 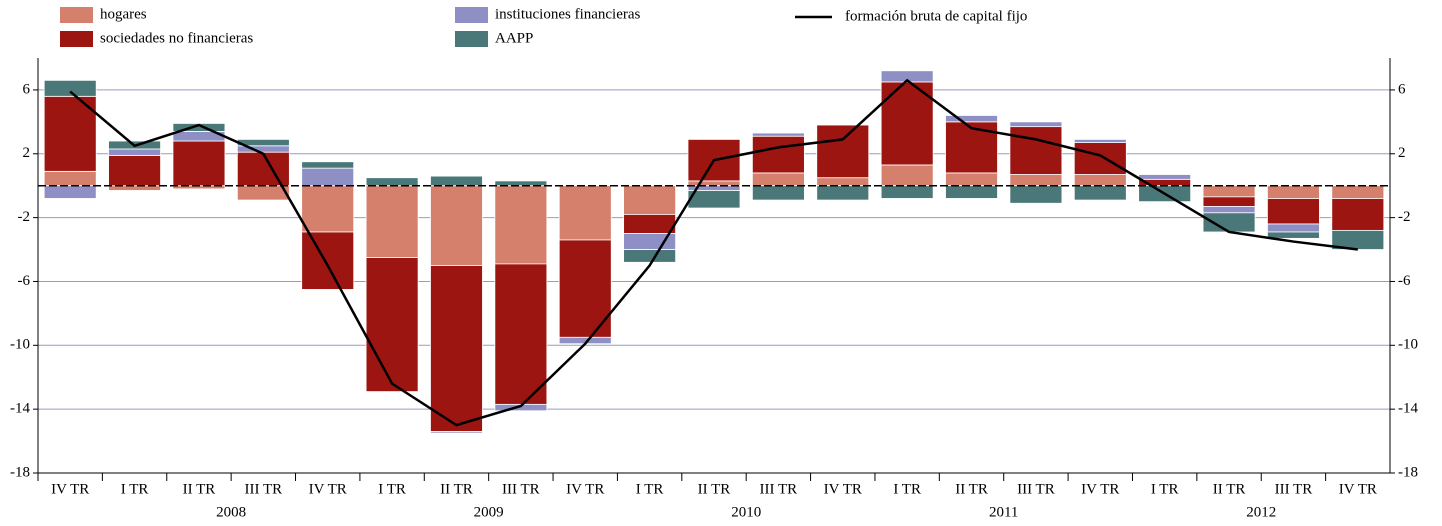 What do you see at coordinates (568, 14) in the screenshot?
I see `legend-label: instituciones financieras` at bounding box center [568, 14].